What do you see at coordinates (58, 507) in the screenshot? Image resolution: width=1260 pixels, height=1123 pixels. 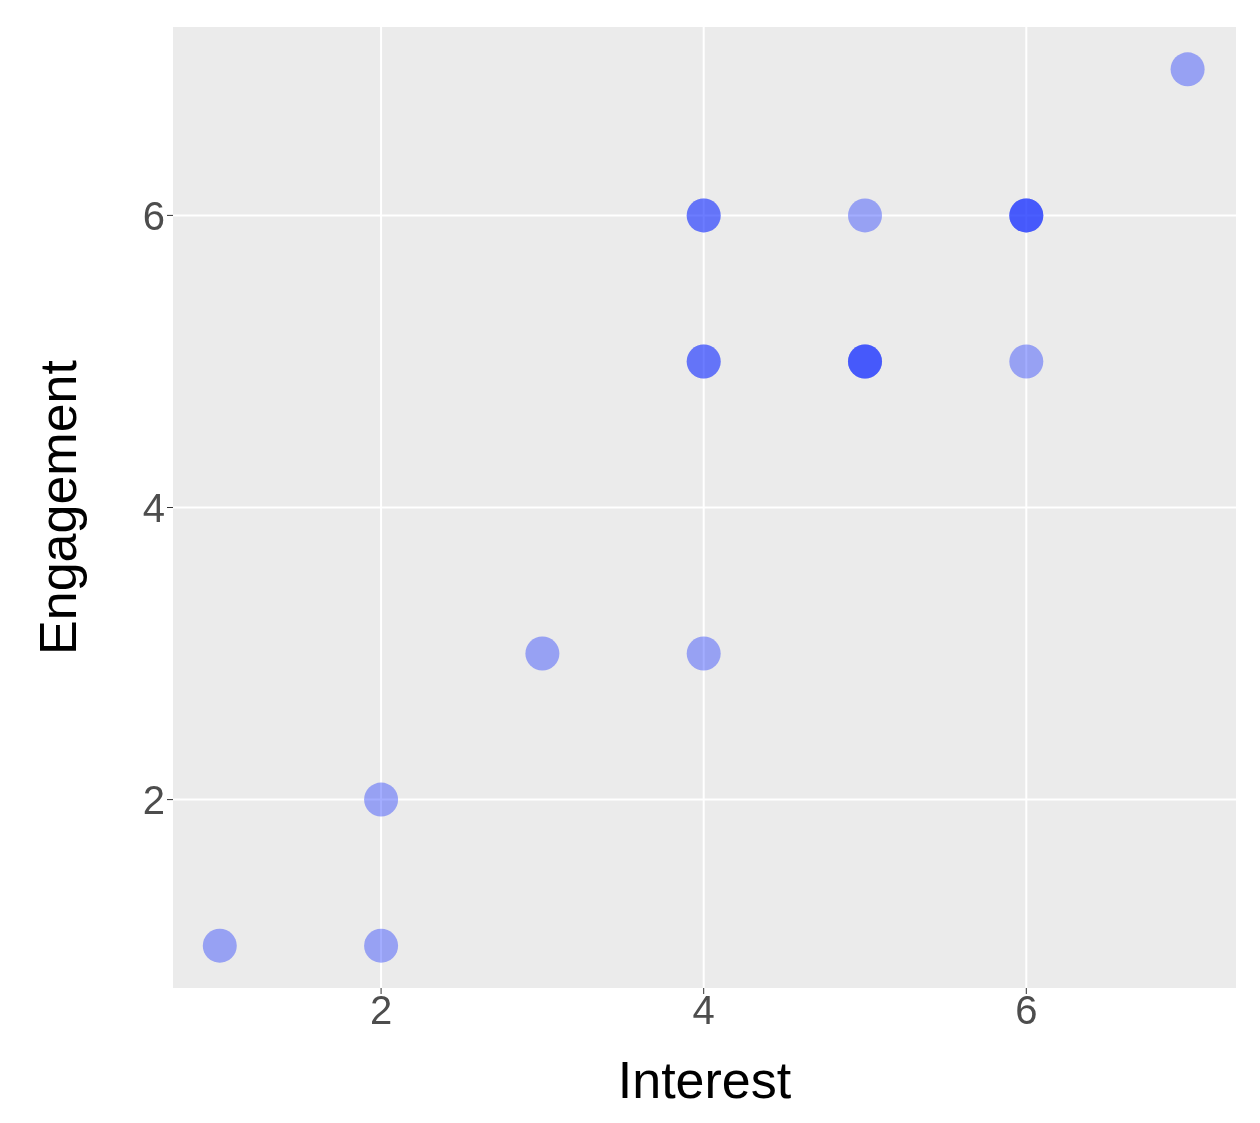 I see `y-axis-title: Engagement` at bounding box center [58, 507].